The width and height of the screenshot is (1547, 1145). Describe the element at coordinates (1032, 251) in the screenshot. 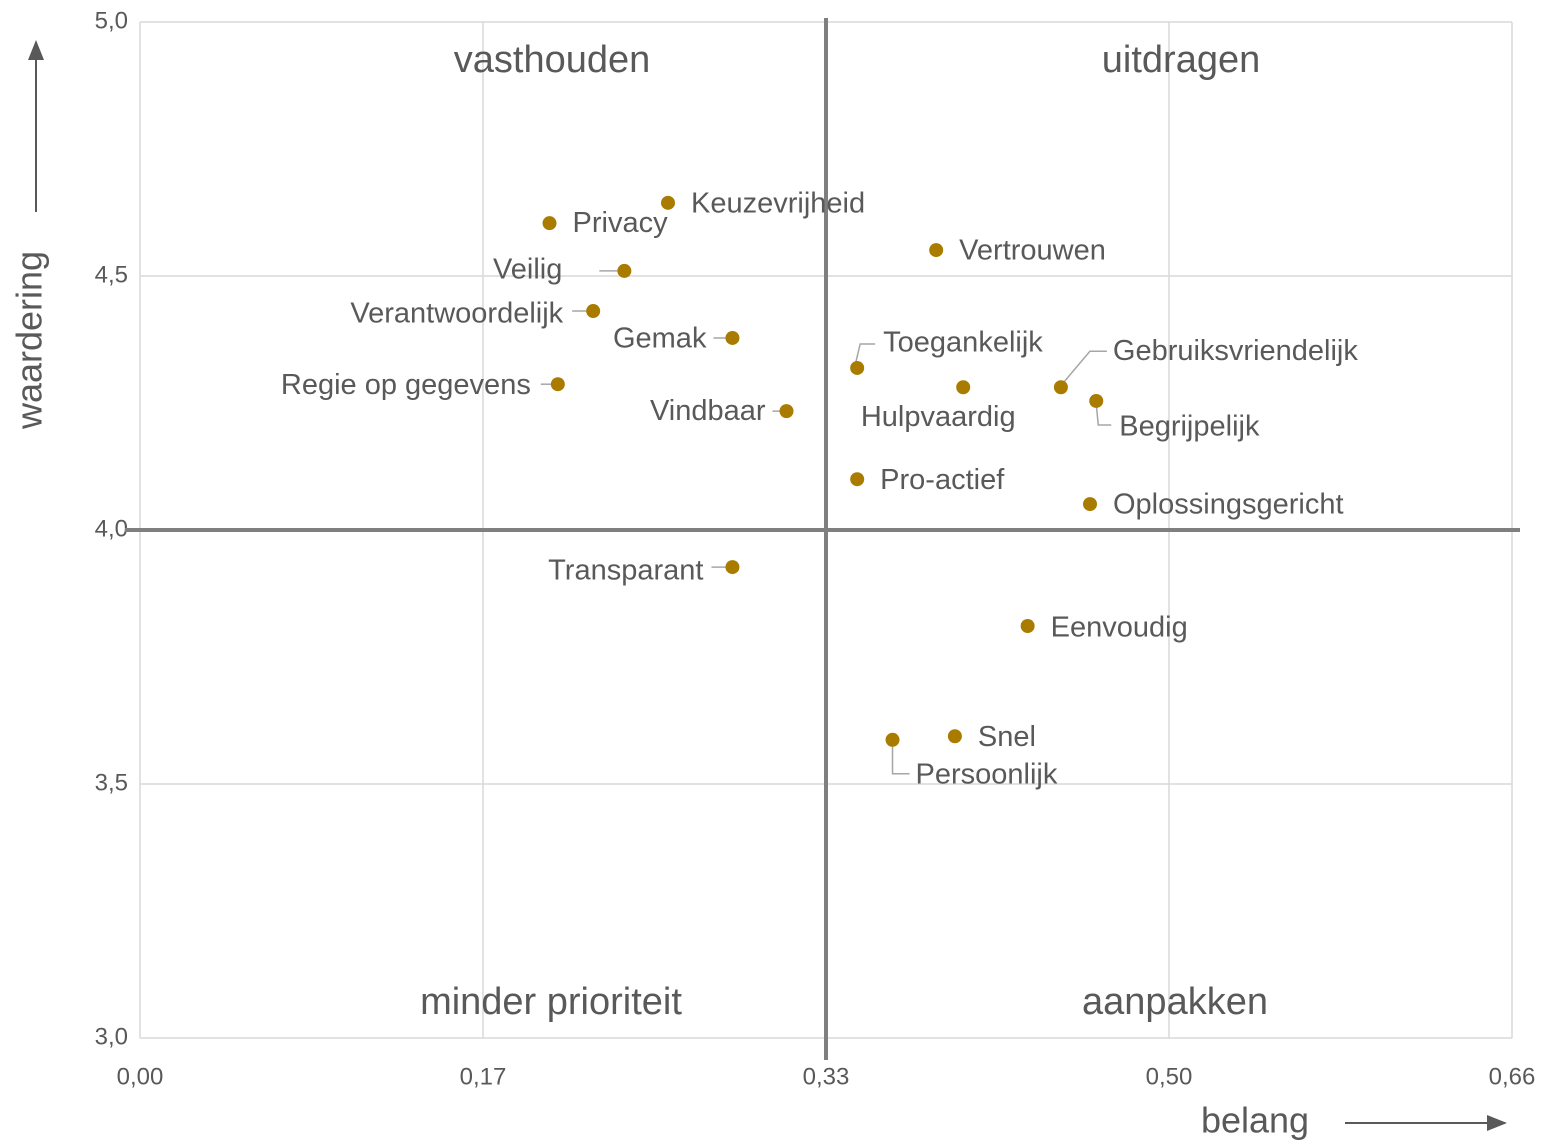

I see `point-label: Vertrouwen` at that location.